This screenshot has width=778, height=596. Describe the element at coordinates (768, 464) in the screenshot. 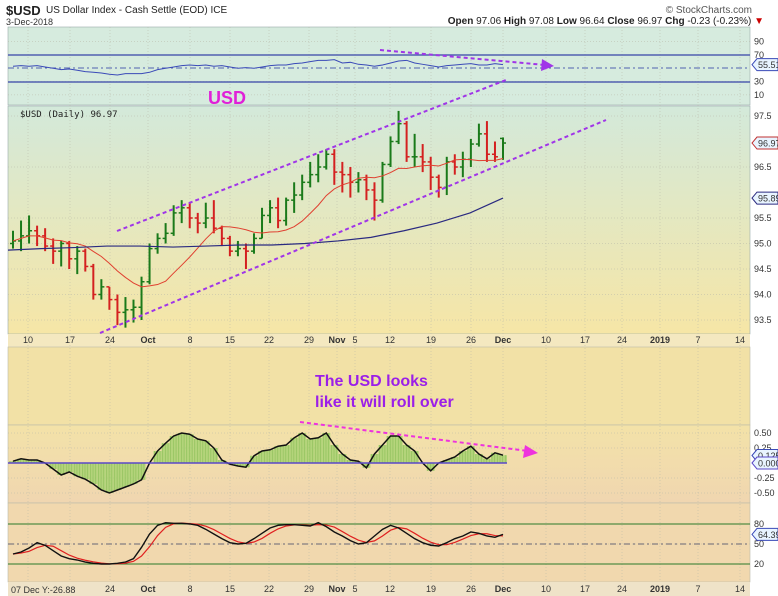

I see `macd-zero-label: 0.000` at that location.